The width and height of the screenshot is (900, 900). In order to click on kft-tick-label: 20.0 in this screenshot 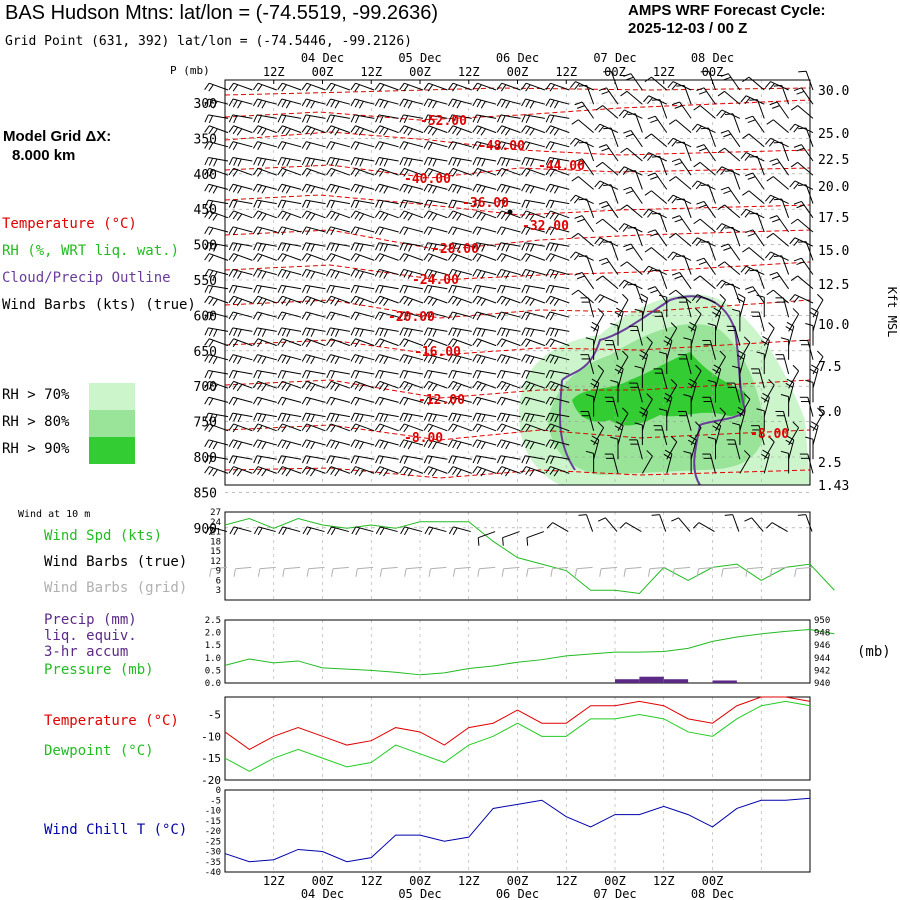, I will do `click(833, 187)`.